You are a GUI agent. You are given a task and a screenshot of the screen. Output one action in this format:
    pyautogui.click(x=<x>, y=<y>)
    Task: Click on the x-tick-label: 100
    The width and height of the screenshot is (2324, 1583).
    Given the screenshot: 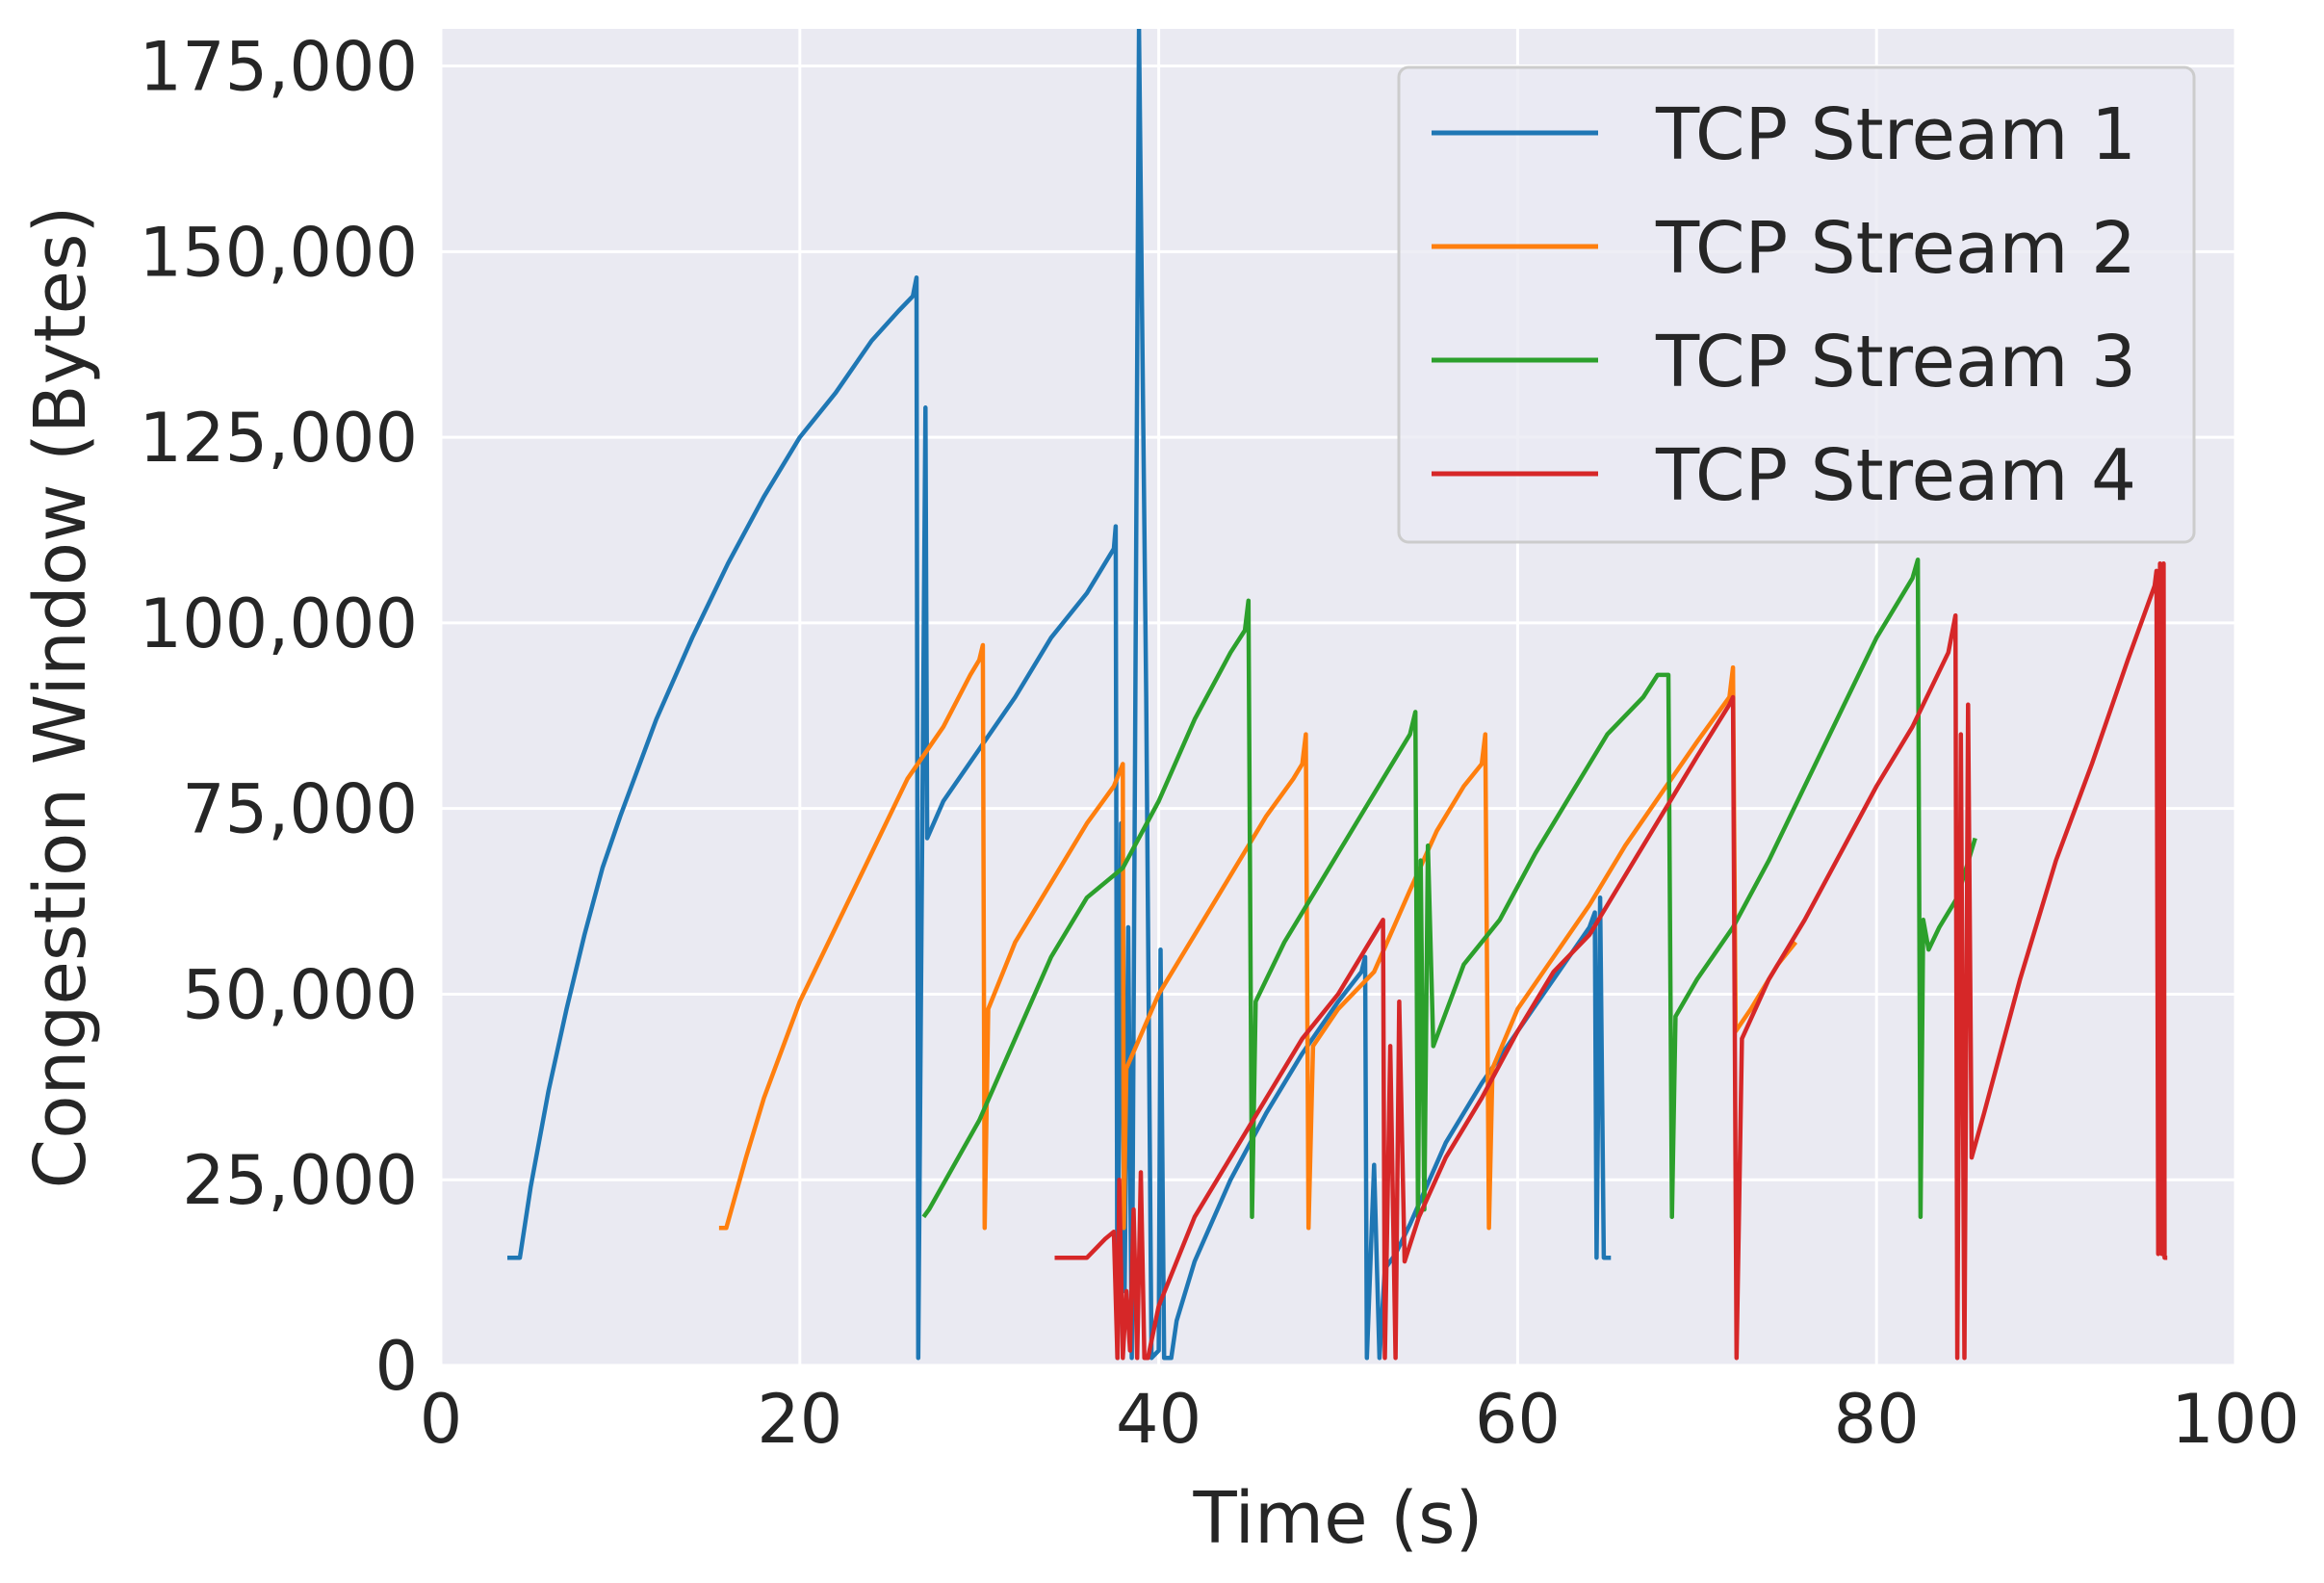 What is the action you would take?
    pyautogui.click(x=2235, y=1420)
    